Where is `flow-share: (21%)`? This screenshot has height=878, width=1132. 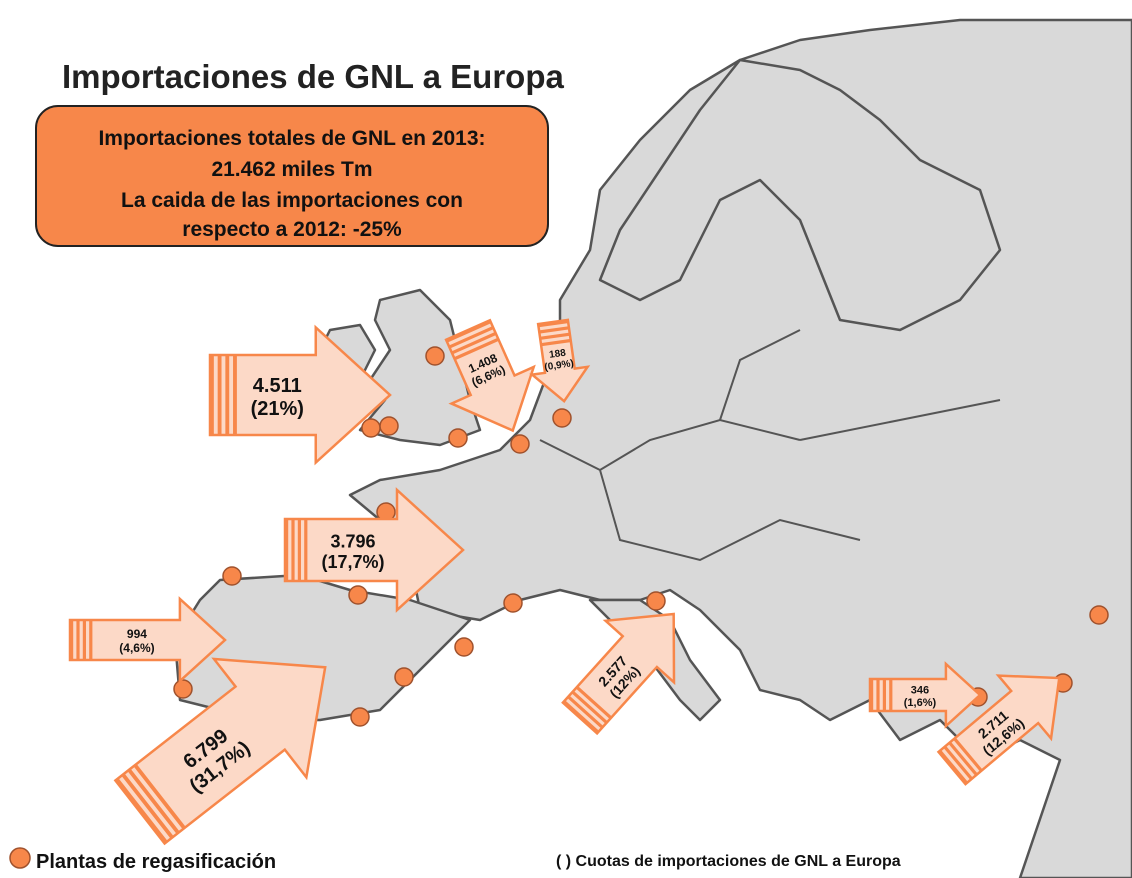
flow-share: (21%) is located at coordinates (277, 409).